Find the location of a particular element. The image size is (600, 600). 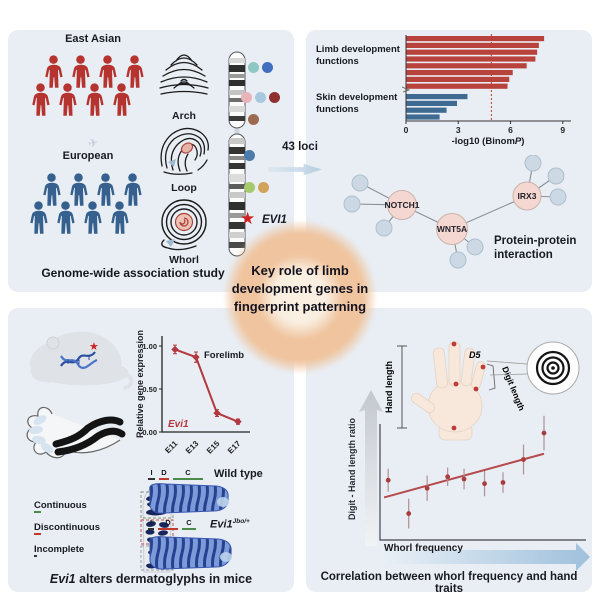

irx3-label: IRX3 is located at coordinates (527, 196).